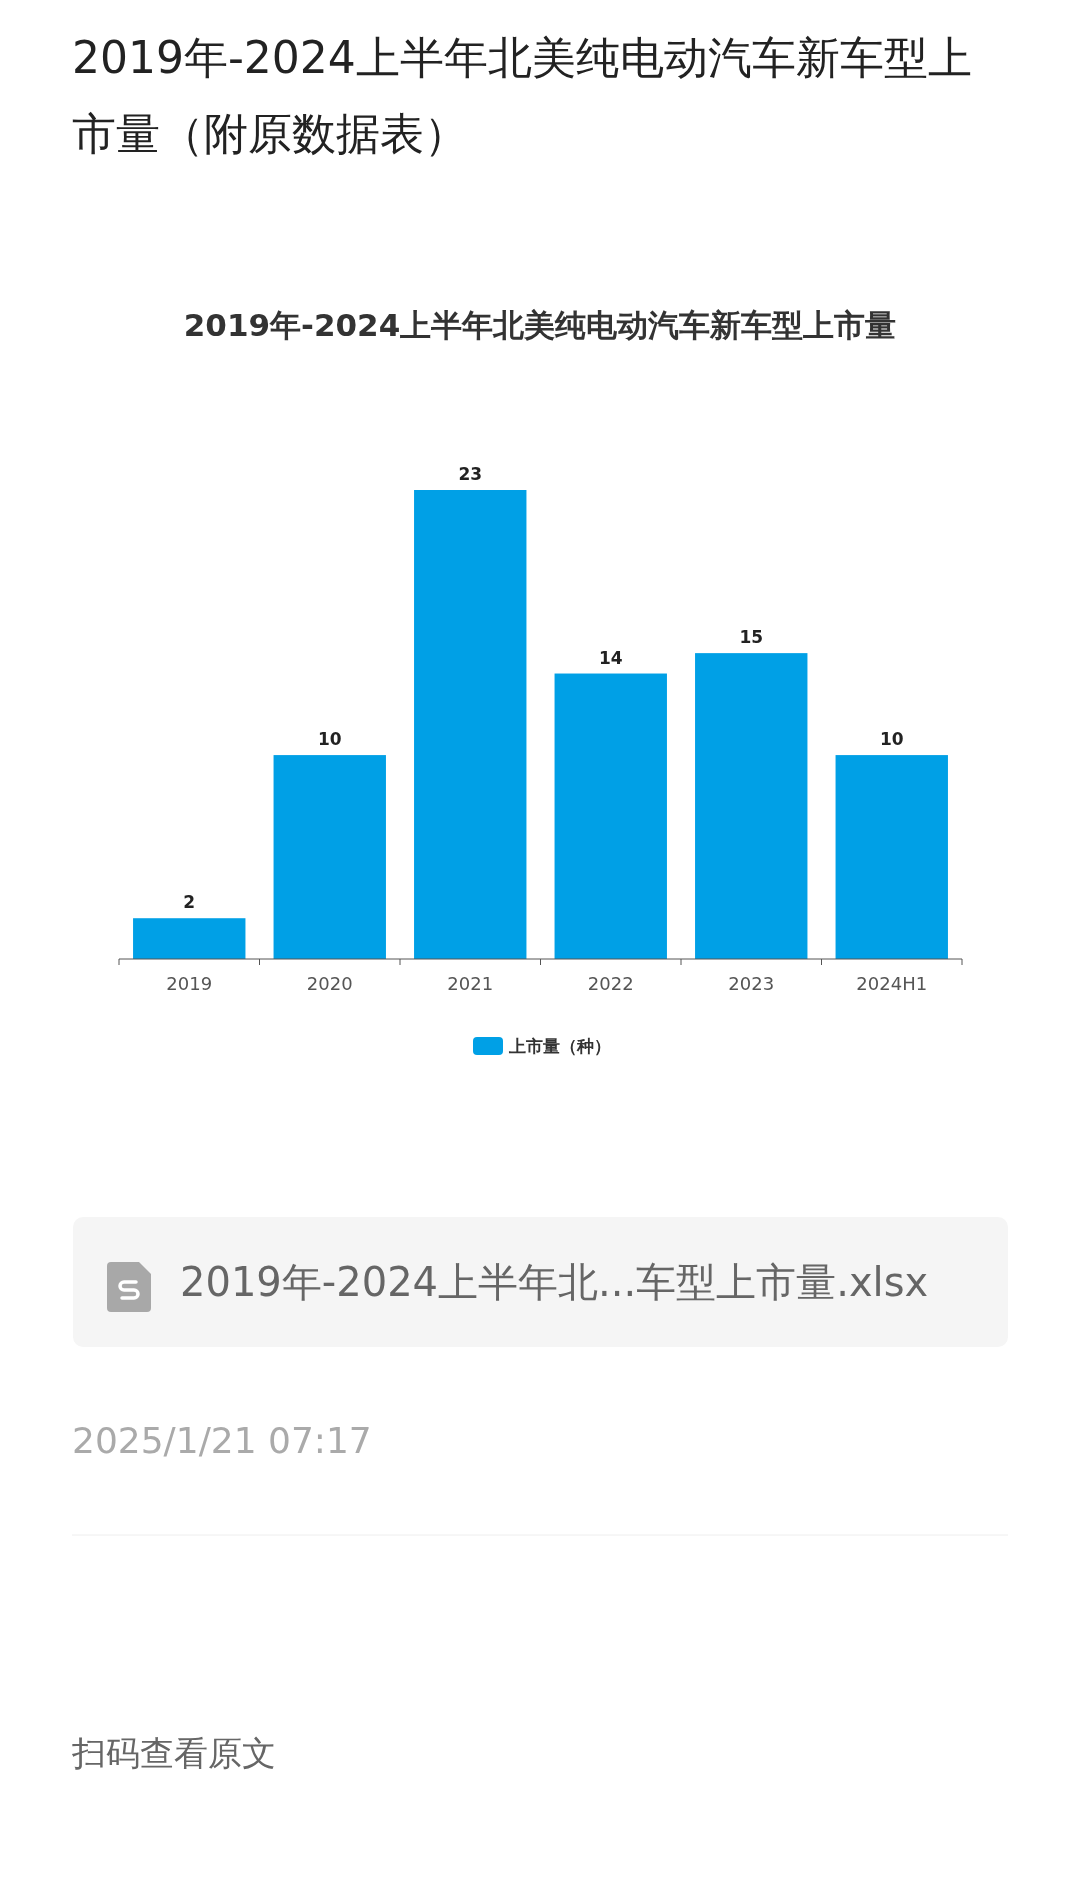 This screenshot has width=1080, height=1904. What do you see at coordinates (470, 474) in the screenshot?
I see `data-label: 23` at bounding box center [470, 474].